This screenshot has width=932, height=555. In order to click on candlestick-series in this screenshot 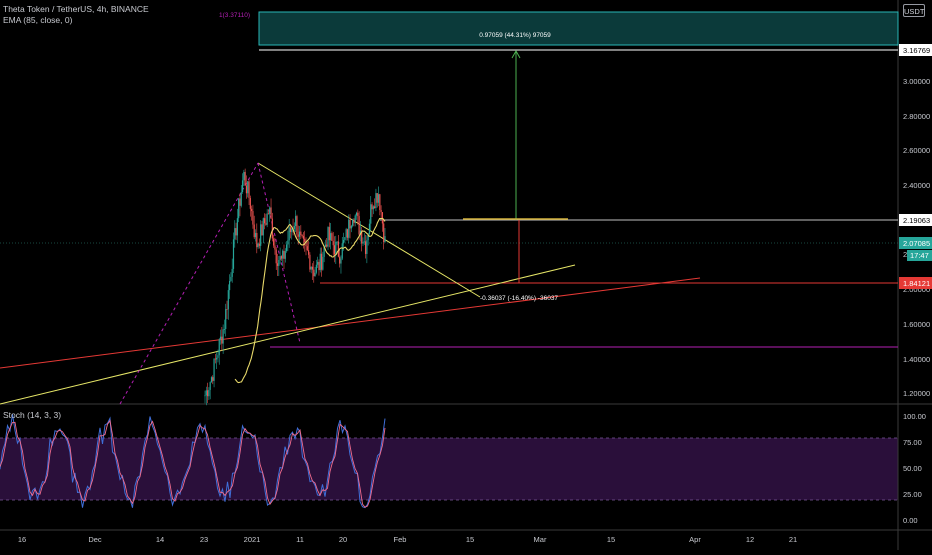, I will do `click(295, 287)`.